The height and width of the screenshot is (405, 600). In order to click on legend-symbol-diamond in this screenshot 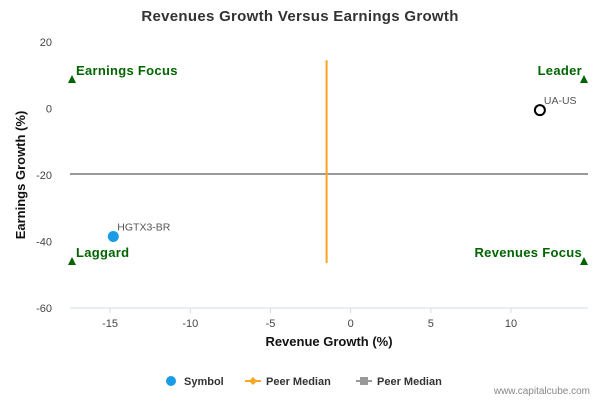, I will do `click(253, 381)`.